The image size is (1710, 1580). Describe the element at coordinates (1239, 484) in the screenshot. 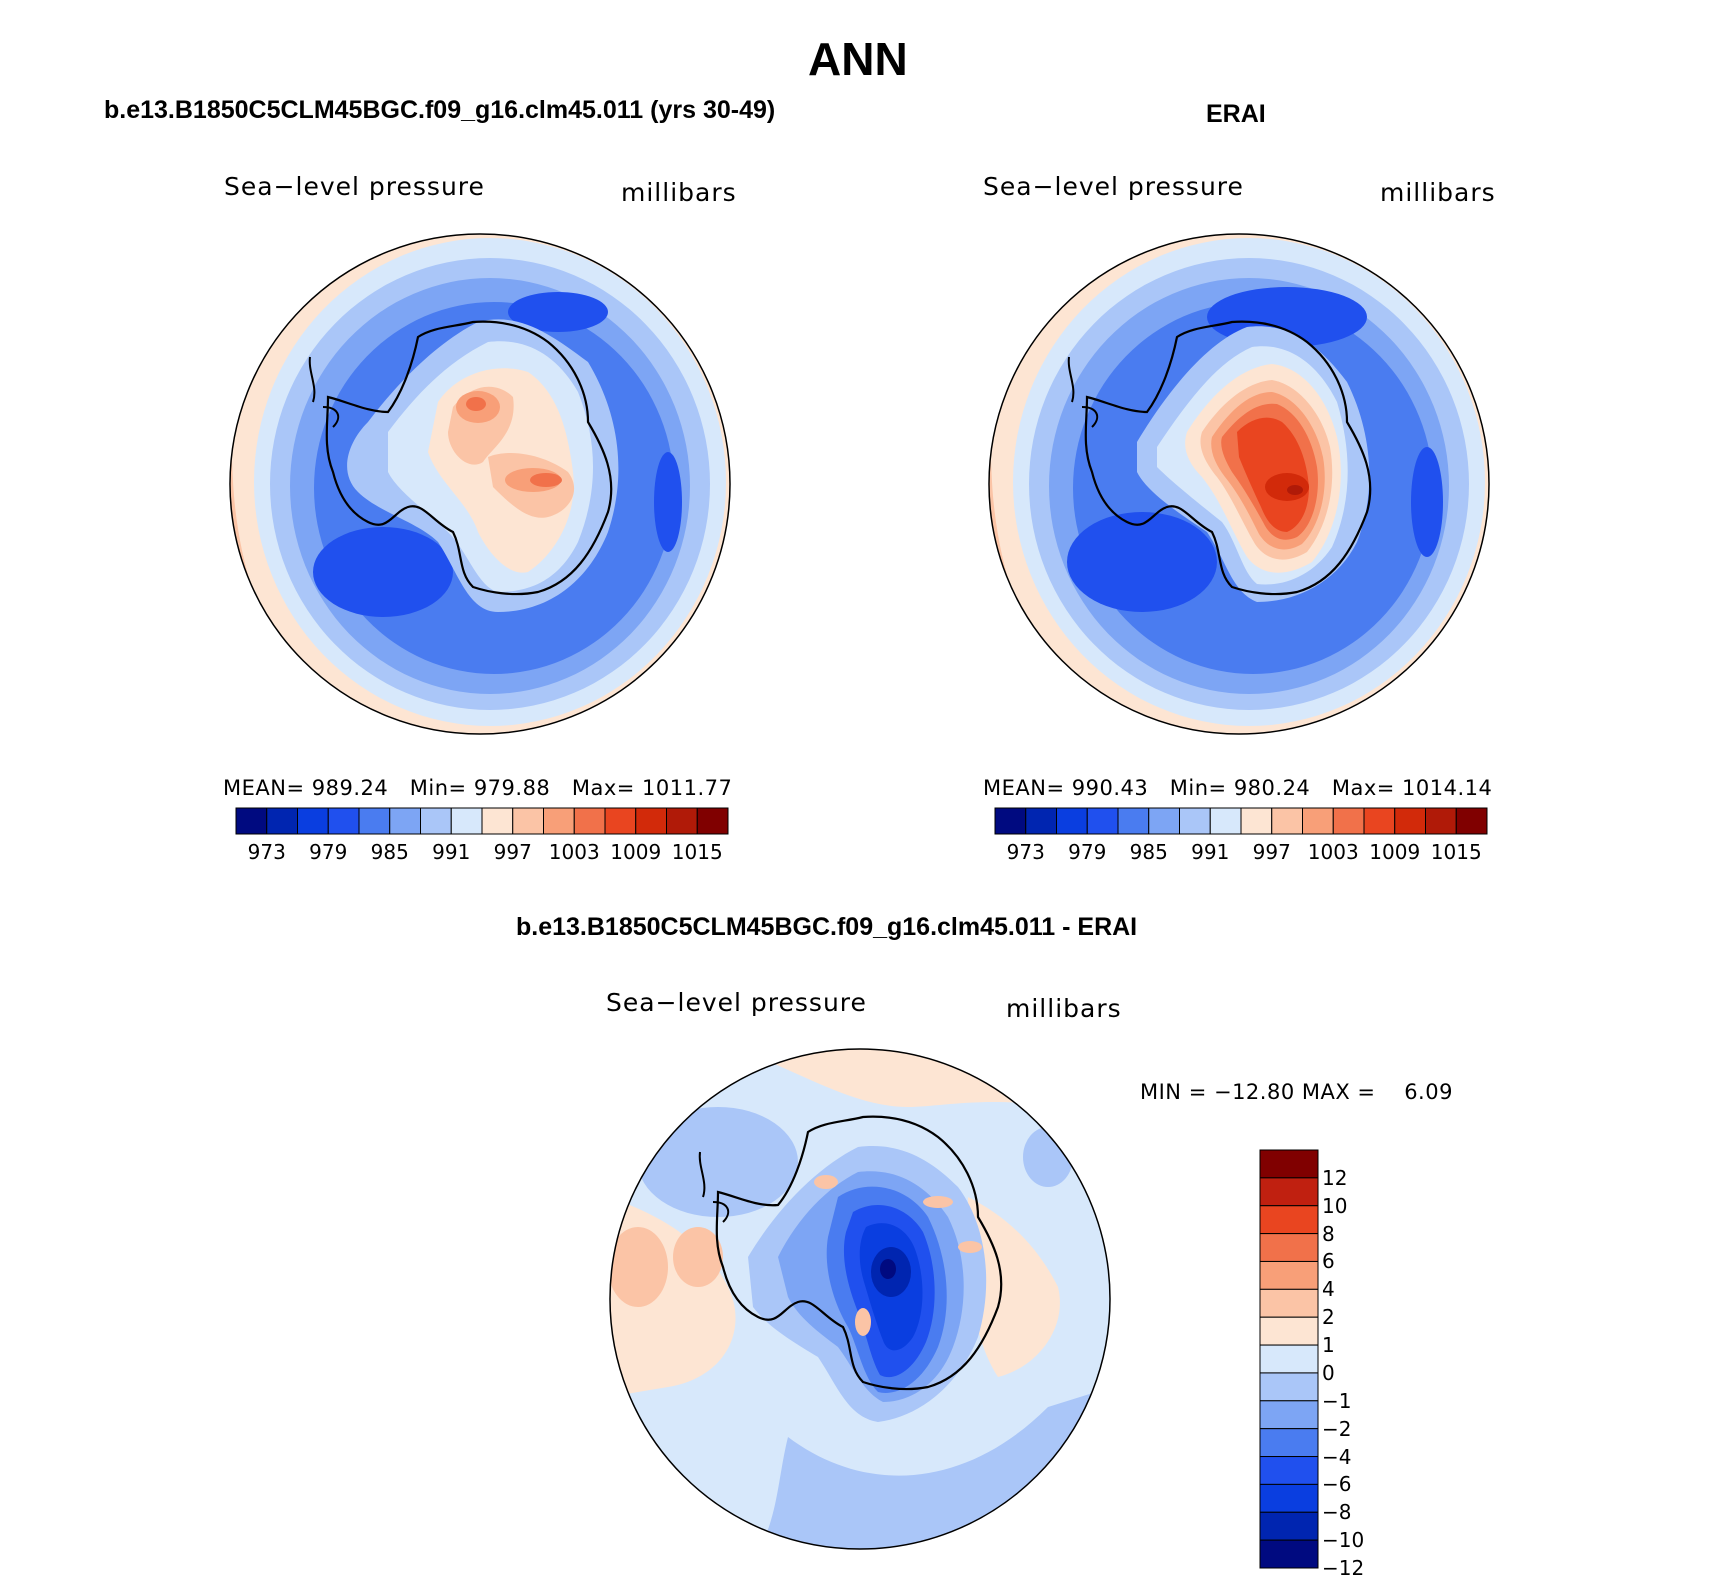

I see `polar-map-erai` at that location.